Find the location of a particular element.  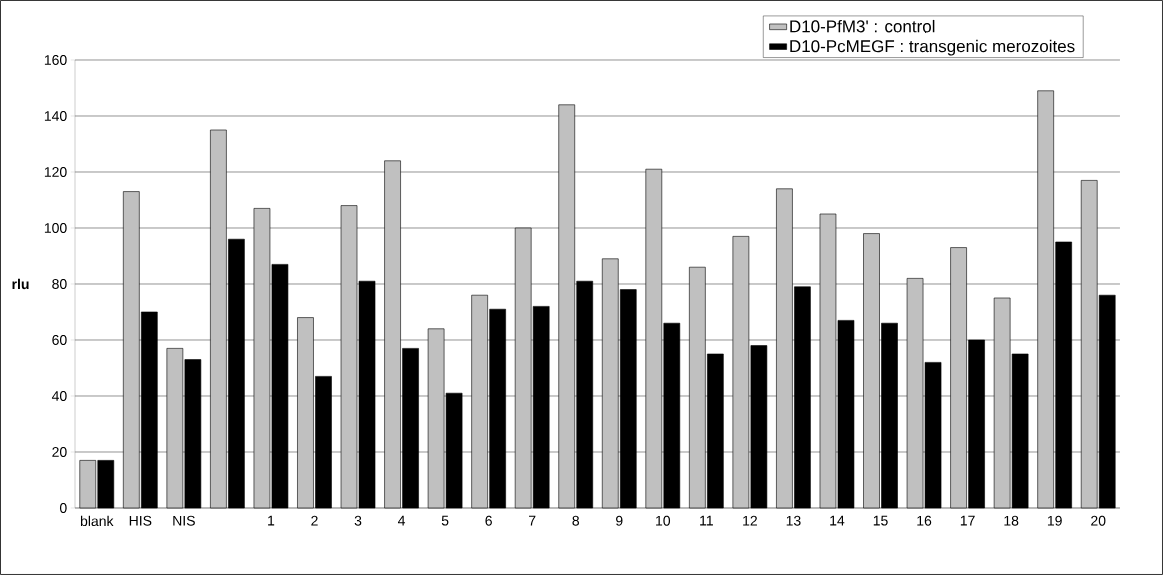

x-tick-label: HIS is located at coordinates (140, 520).